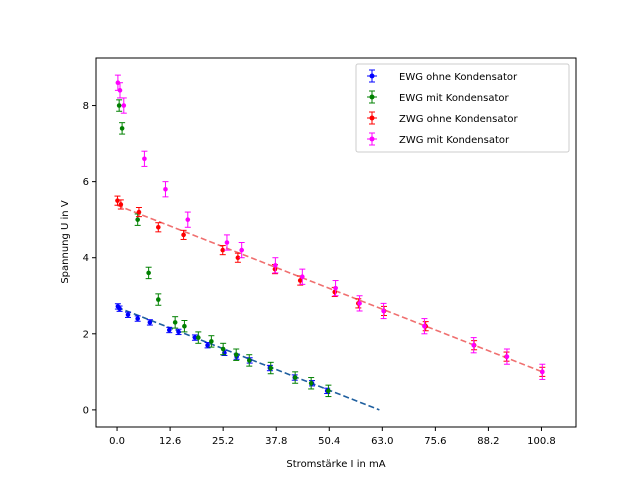  Describe the element at coordinates (454, 140) in the screenshot. I see `legend-label: ZWG mit Kondensator` at that location.